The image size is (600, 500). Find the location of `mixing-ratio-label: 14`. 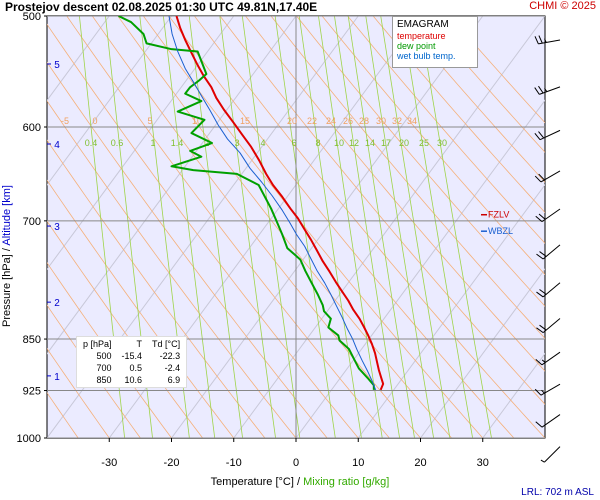

mixing-ratio-label: 14 is located at coordinates (370, 143).